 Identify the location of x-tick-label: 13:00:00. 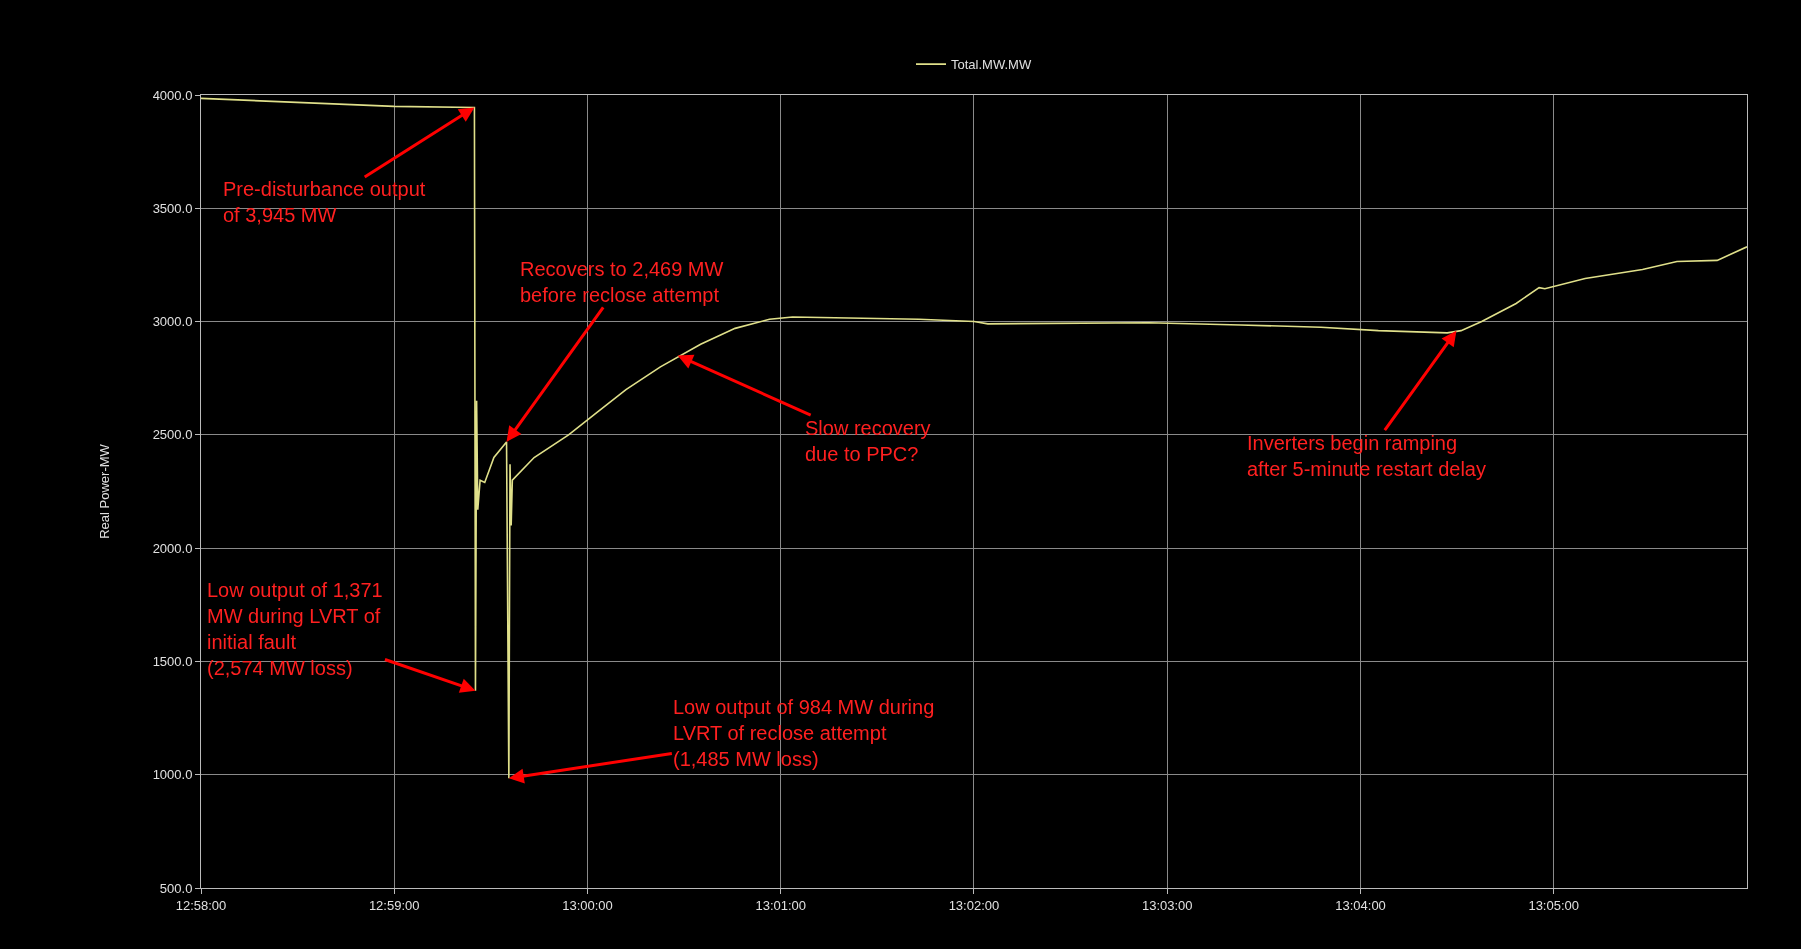
(587, 905).